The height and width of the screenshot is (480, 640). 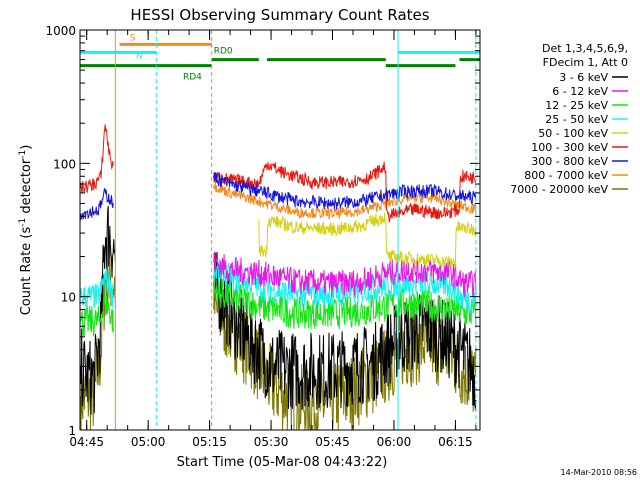 What do you see at coordinates (566, 175) in the screenshot?
I see `legend-label: 800 - 7000 keV` at bounding box center [566, 175].